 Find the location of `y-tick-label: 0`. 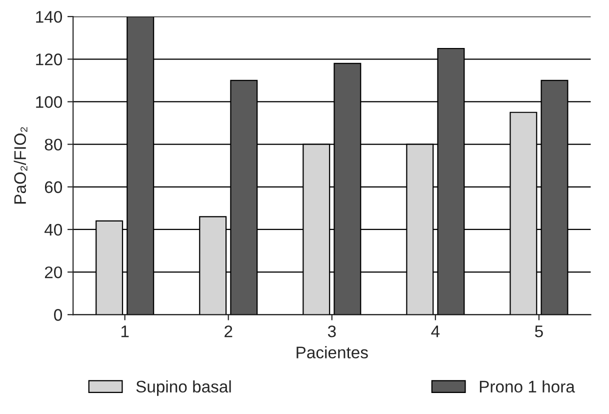

y-tick-label: 0 is located at coordinates (58, 315).